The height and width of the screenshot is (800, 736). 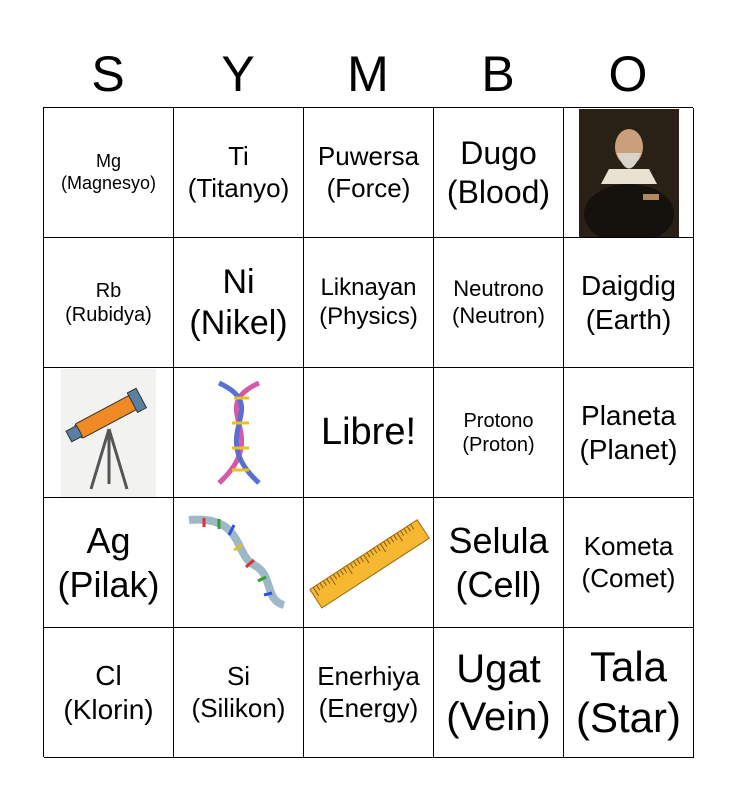 I want to click on bingo-cell: Rb (Rubidya), so click(x=109, y=303).